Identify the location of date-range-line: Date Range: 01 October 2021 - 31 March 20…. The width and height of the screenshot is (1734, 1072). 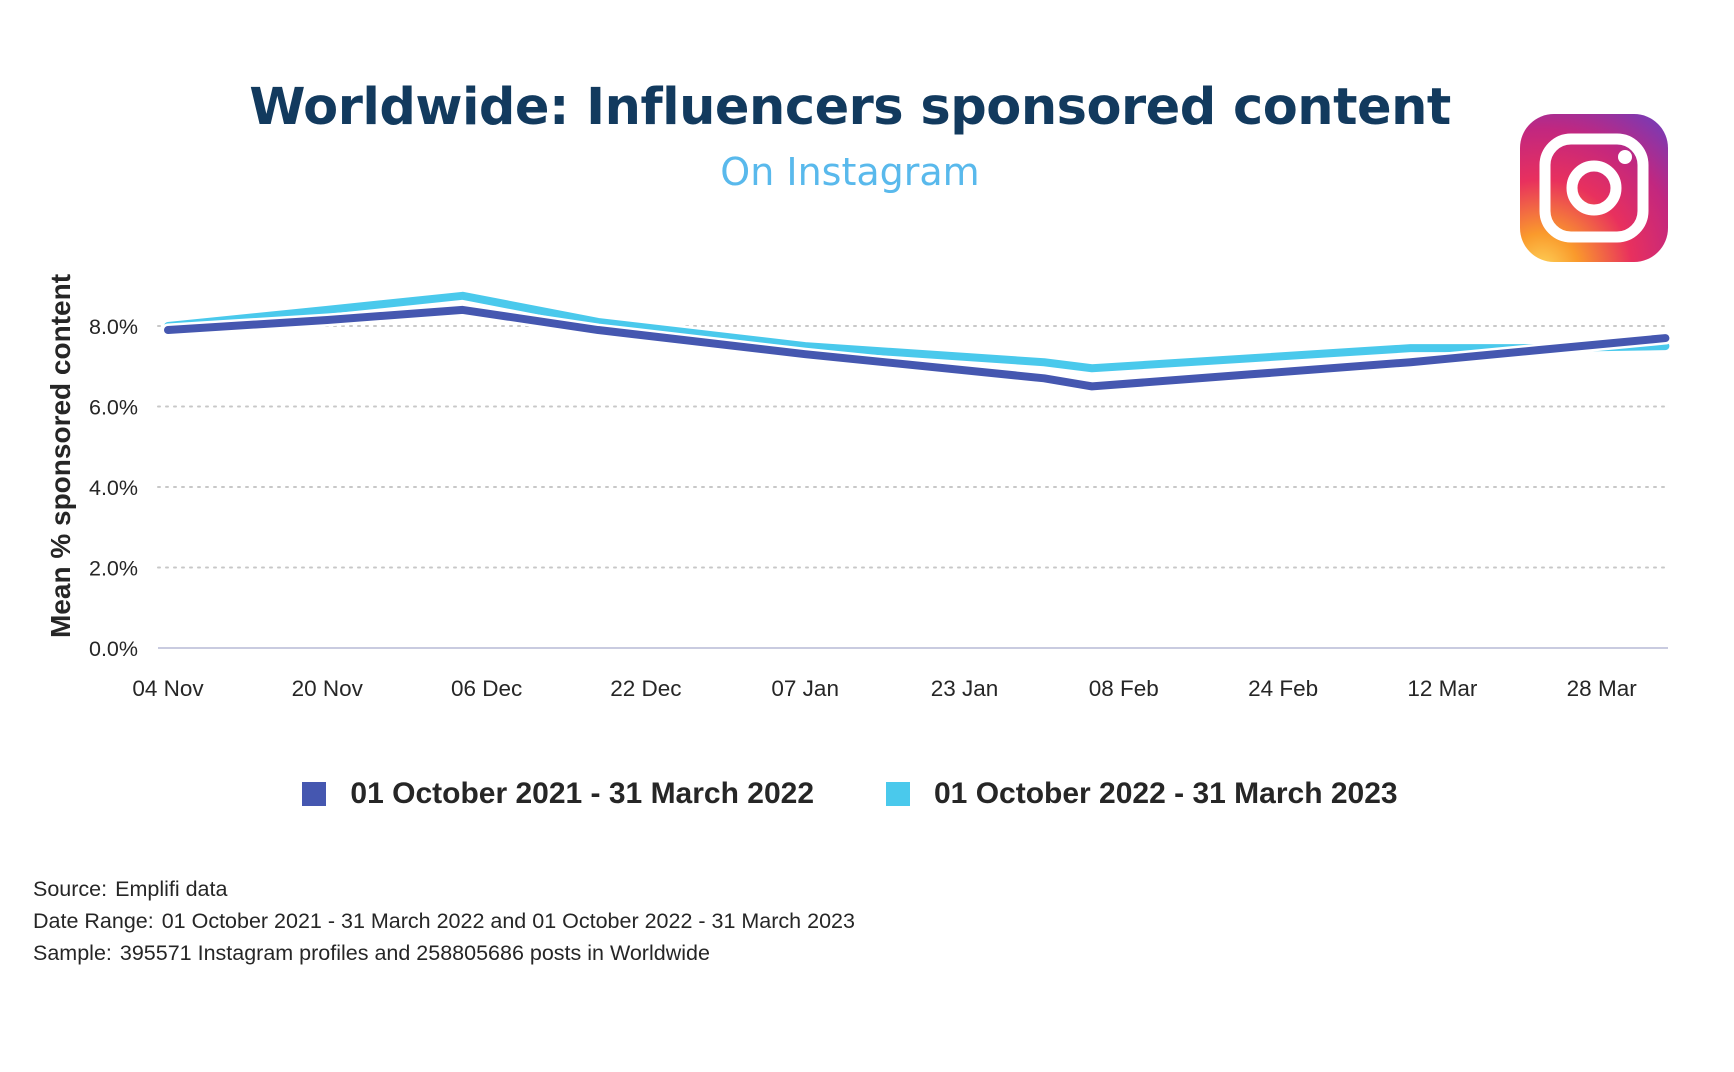
(444, 921).